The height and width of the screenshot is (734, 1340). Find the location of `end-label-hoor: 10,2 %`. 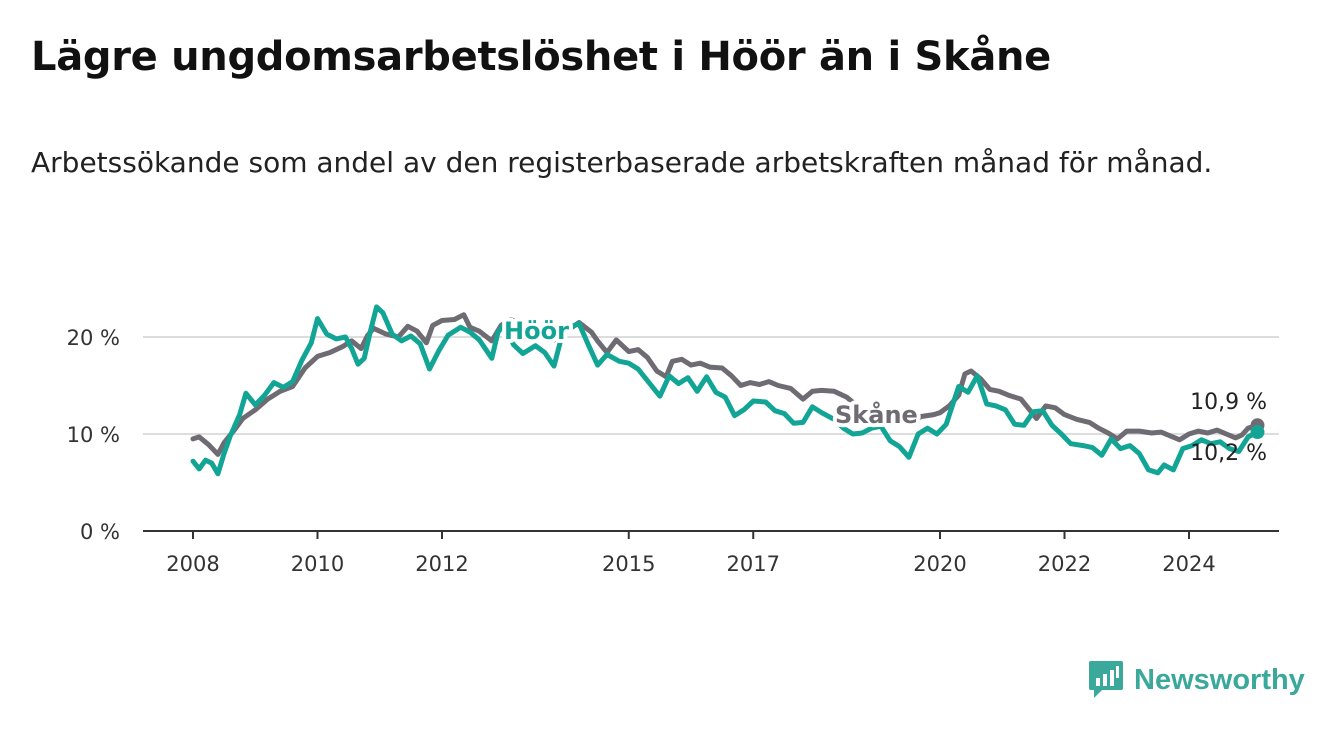

end-label-hoor: 10,2 % is located at coordinates (1228, 453).